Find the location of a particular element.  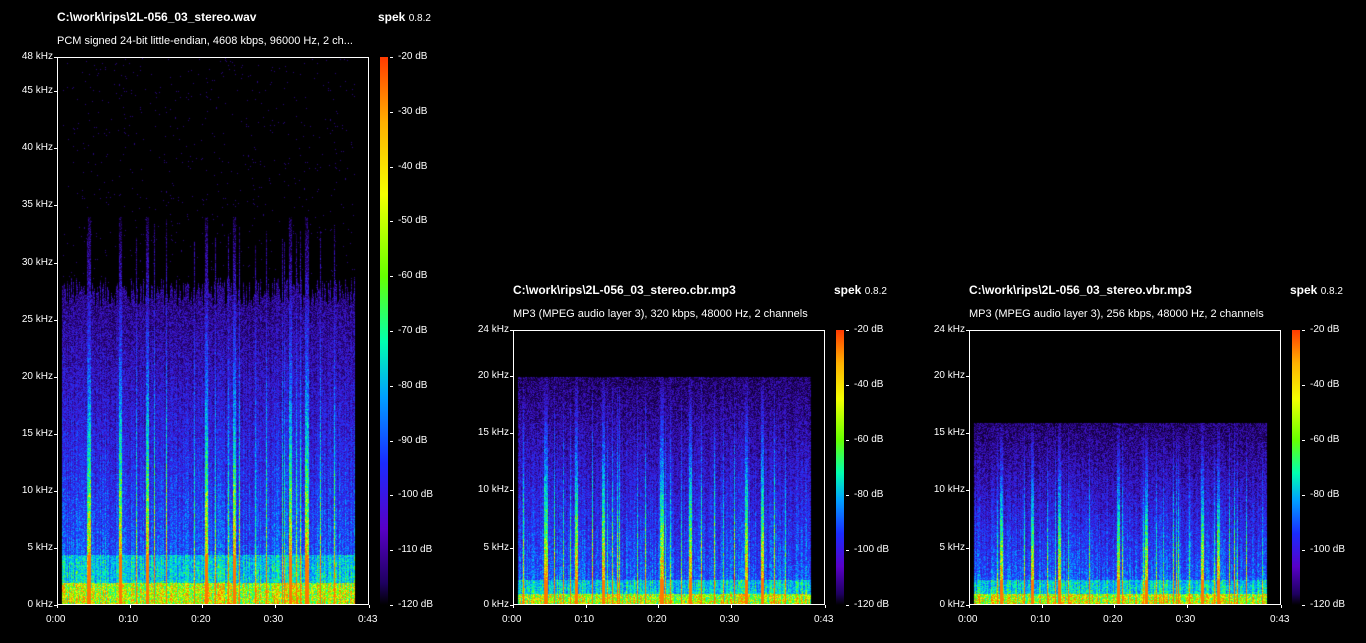

db-tick-label: -20 dB is located at coordinates (1325, 329).